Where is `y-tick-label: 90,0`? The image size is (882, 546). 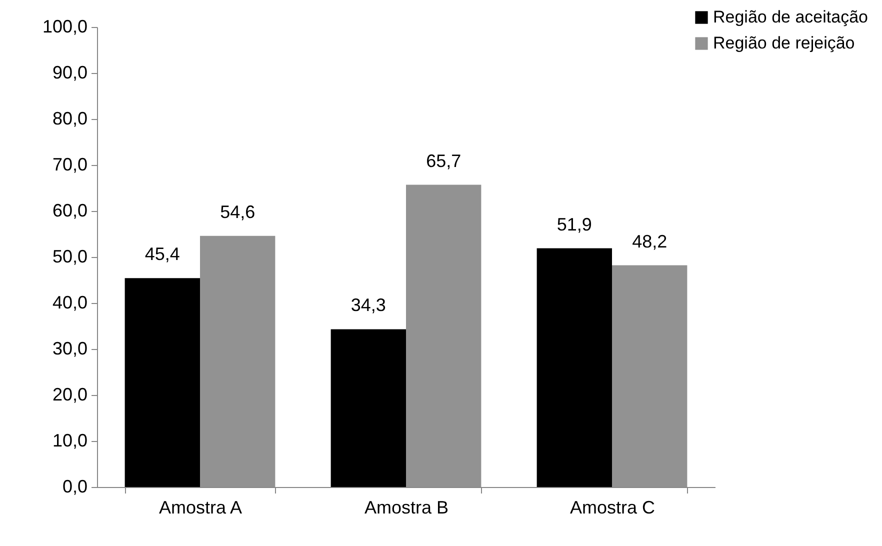
y-tick-label: 90,0 is located at coordinates (70, 72).